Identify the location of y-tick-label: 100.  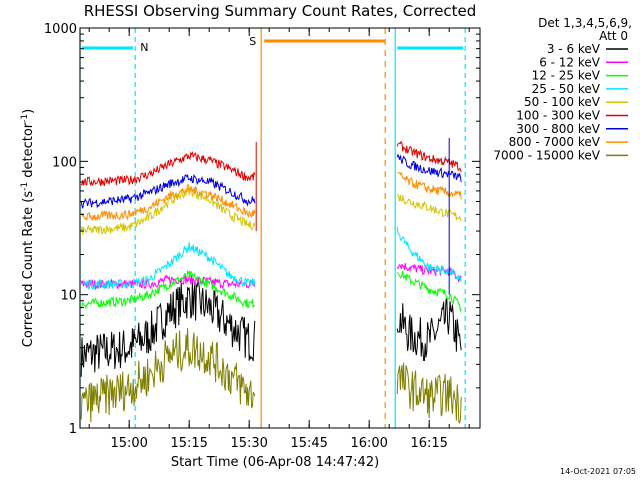
(64, 162).